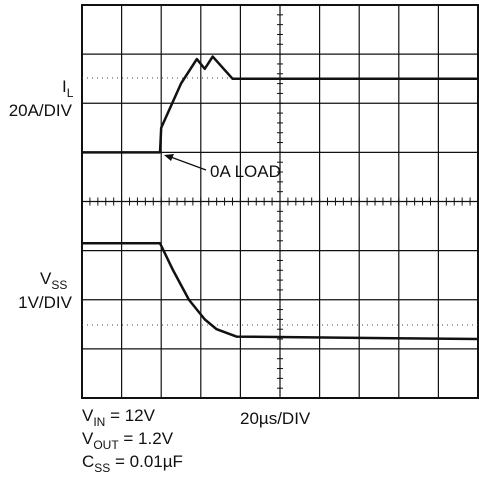  I want to click on label-sub: L, so click(70, 93).